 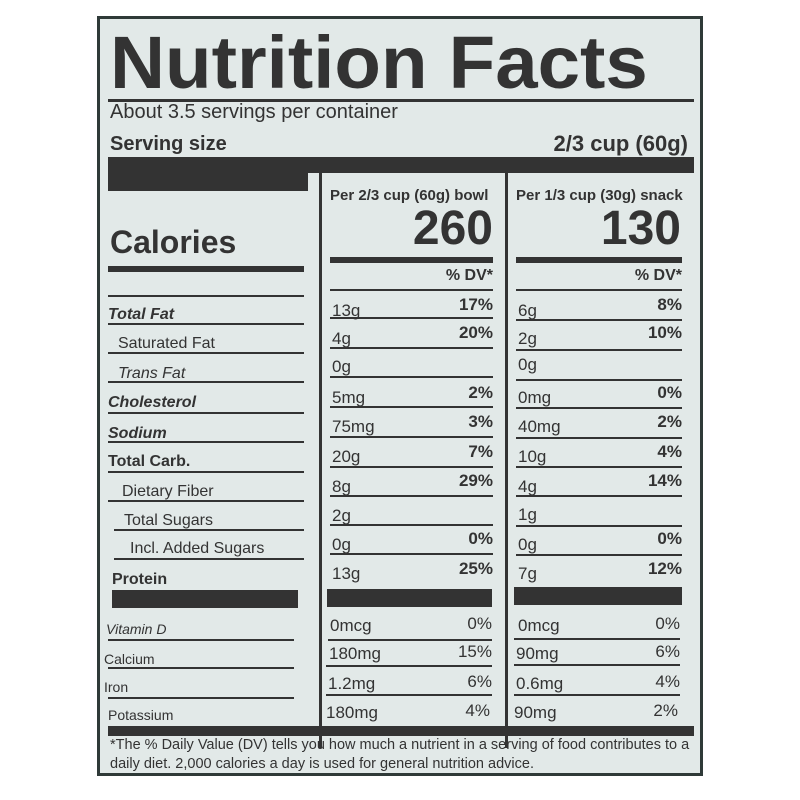 I want to click on bowl-calories: 260, so click(x=452, y=228).